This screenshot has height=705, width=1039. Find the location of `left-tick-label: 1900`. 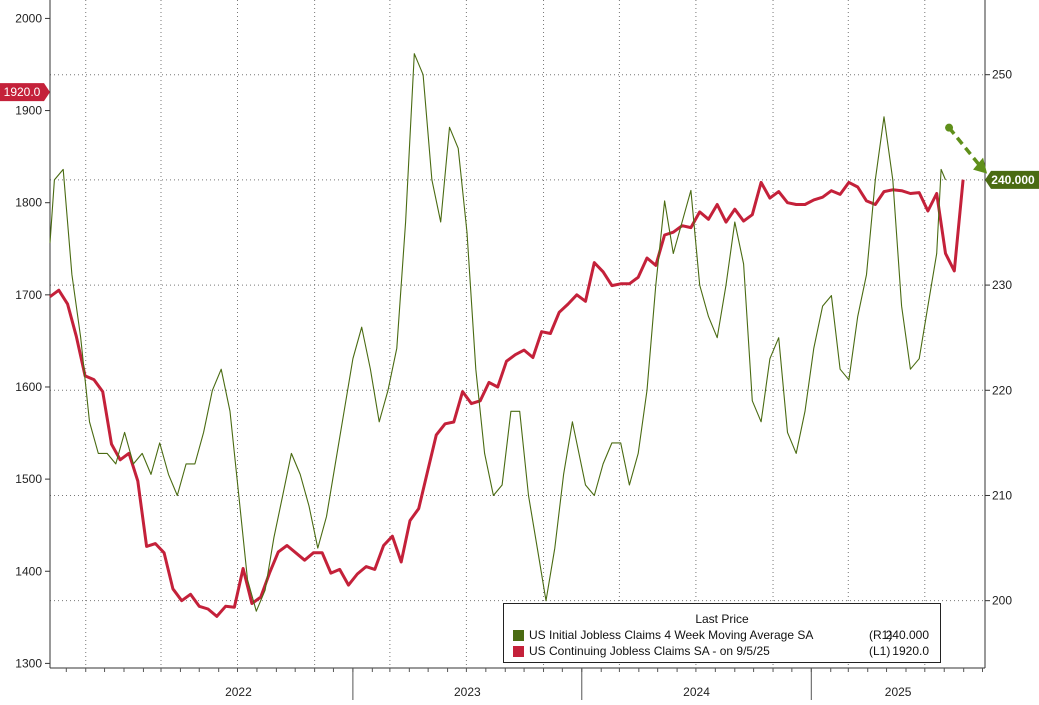

left-tick-label: 1900 is located at coordinates (28, 111).